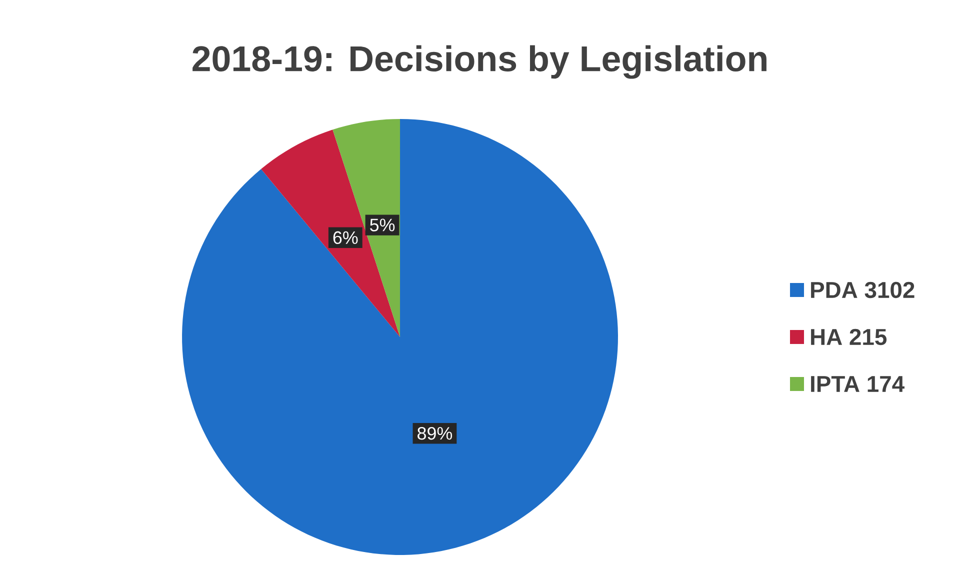 The width and height of the screenshot is (967, 579). What do you see at coordinates (345, 237) in the screenshot?
I see `data-label: 6%` at bounding box center [345, 237].